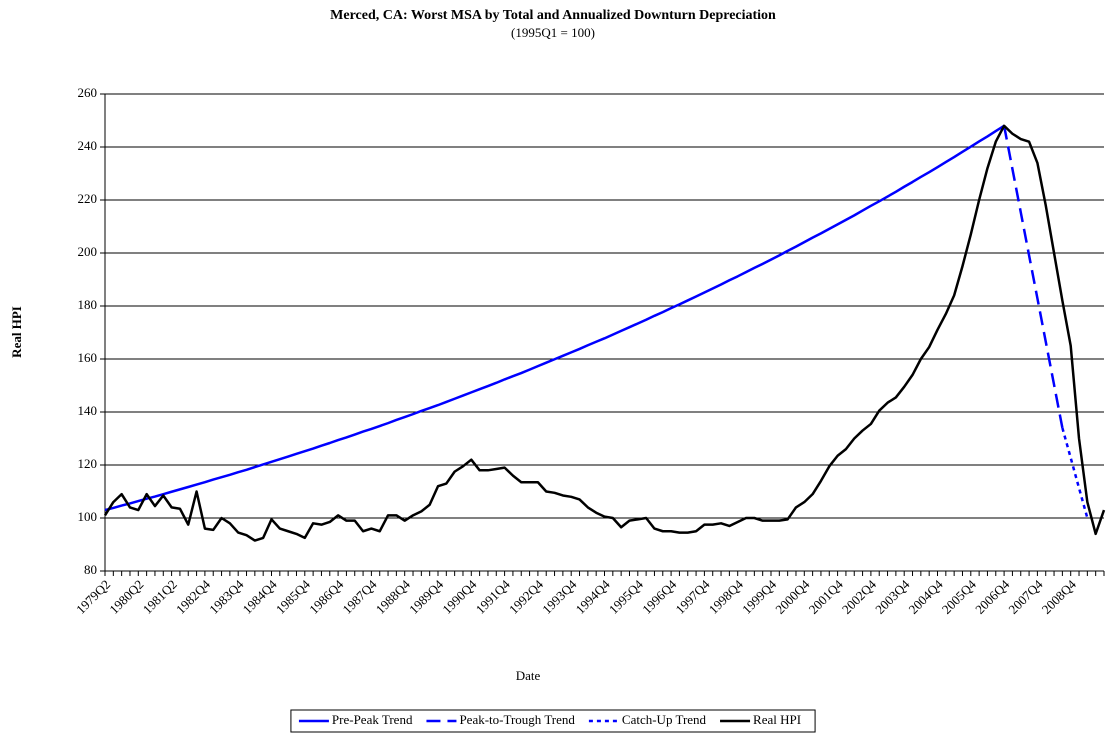 The image size is (1107, 751). I want to click on x-tick-label: 1995Q4, so click(626, 596).